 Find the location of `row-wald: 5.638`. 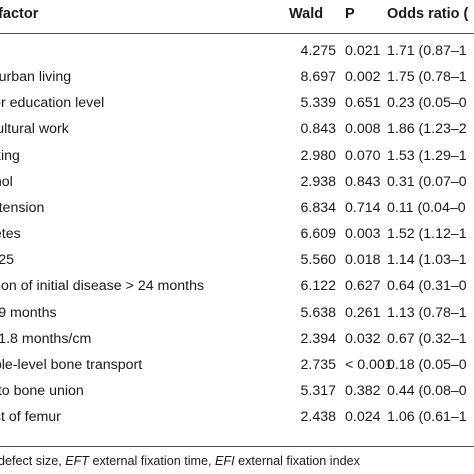

row-wald: 5.638 is located at coordinates (318, 312).